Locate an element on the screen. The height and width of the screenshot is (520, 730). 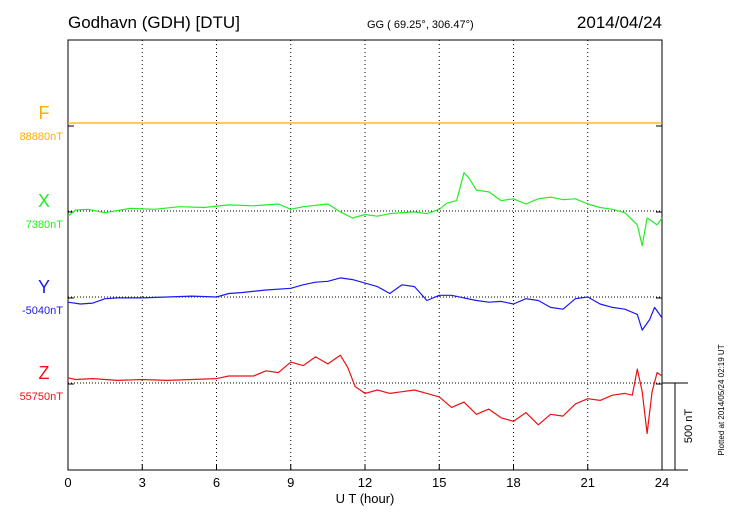
x-tick-label: 21 is located at coordinates (588, 482).